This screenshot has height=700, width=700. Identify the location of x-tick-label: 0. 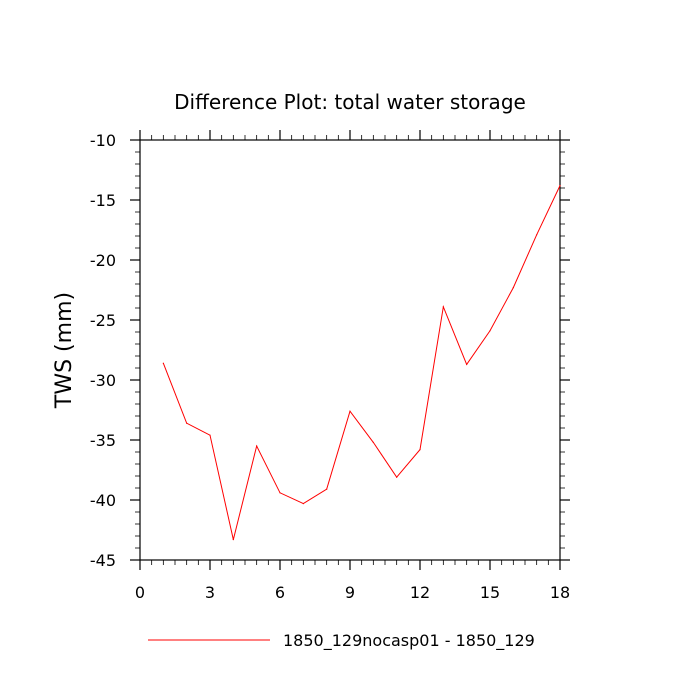
(140, 592).